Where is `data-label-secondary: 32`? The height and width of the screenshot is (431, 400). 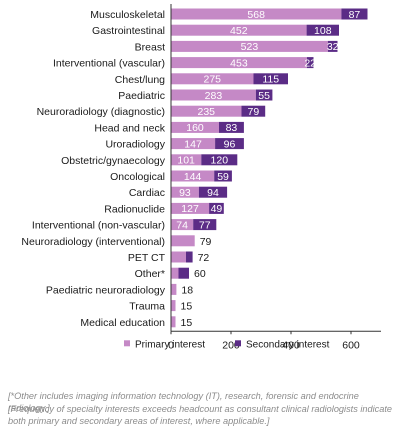 data-label-secondary: 32 is located at coordinates (333, 47).